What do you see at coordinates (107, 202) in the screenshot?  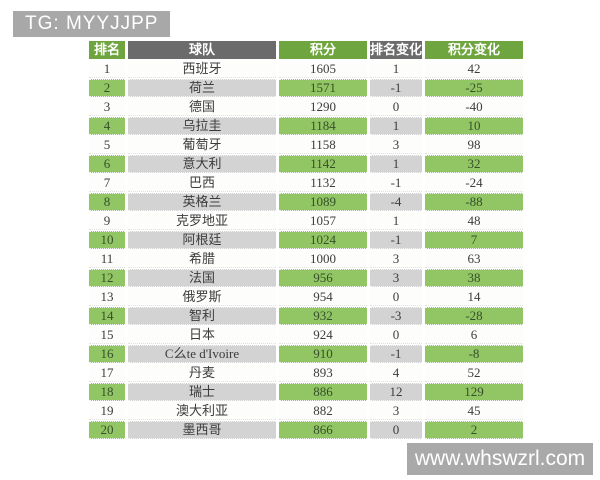 I see `cell-rank: 8` at bounding box center [107, 202].